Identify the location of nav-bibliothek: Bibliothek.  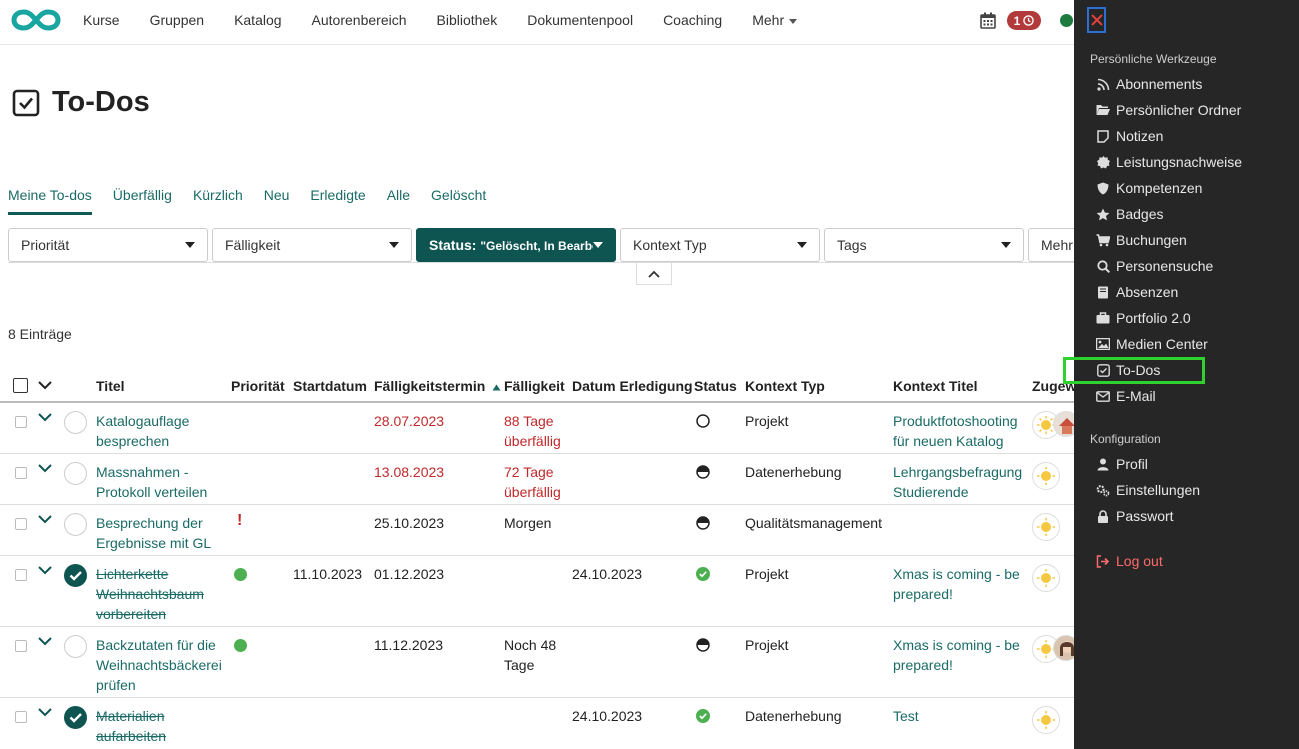
(467, 20).